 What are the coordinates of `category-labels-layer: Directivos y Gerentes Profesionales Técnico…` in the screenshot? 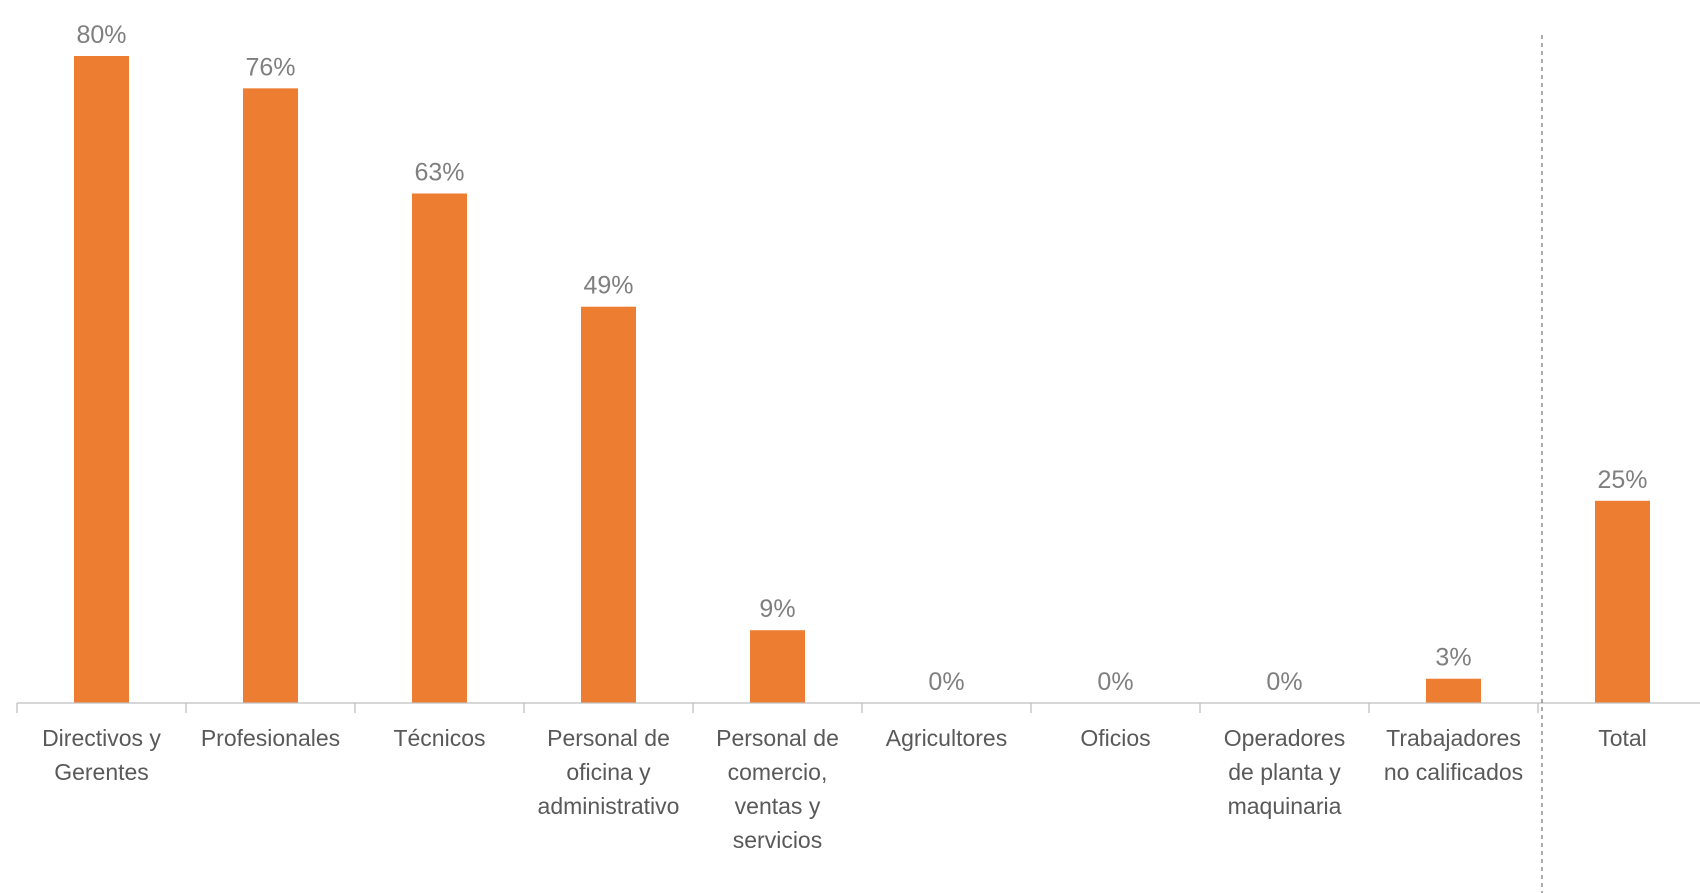 It's located at (844, 789).